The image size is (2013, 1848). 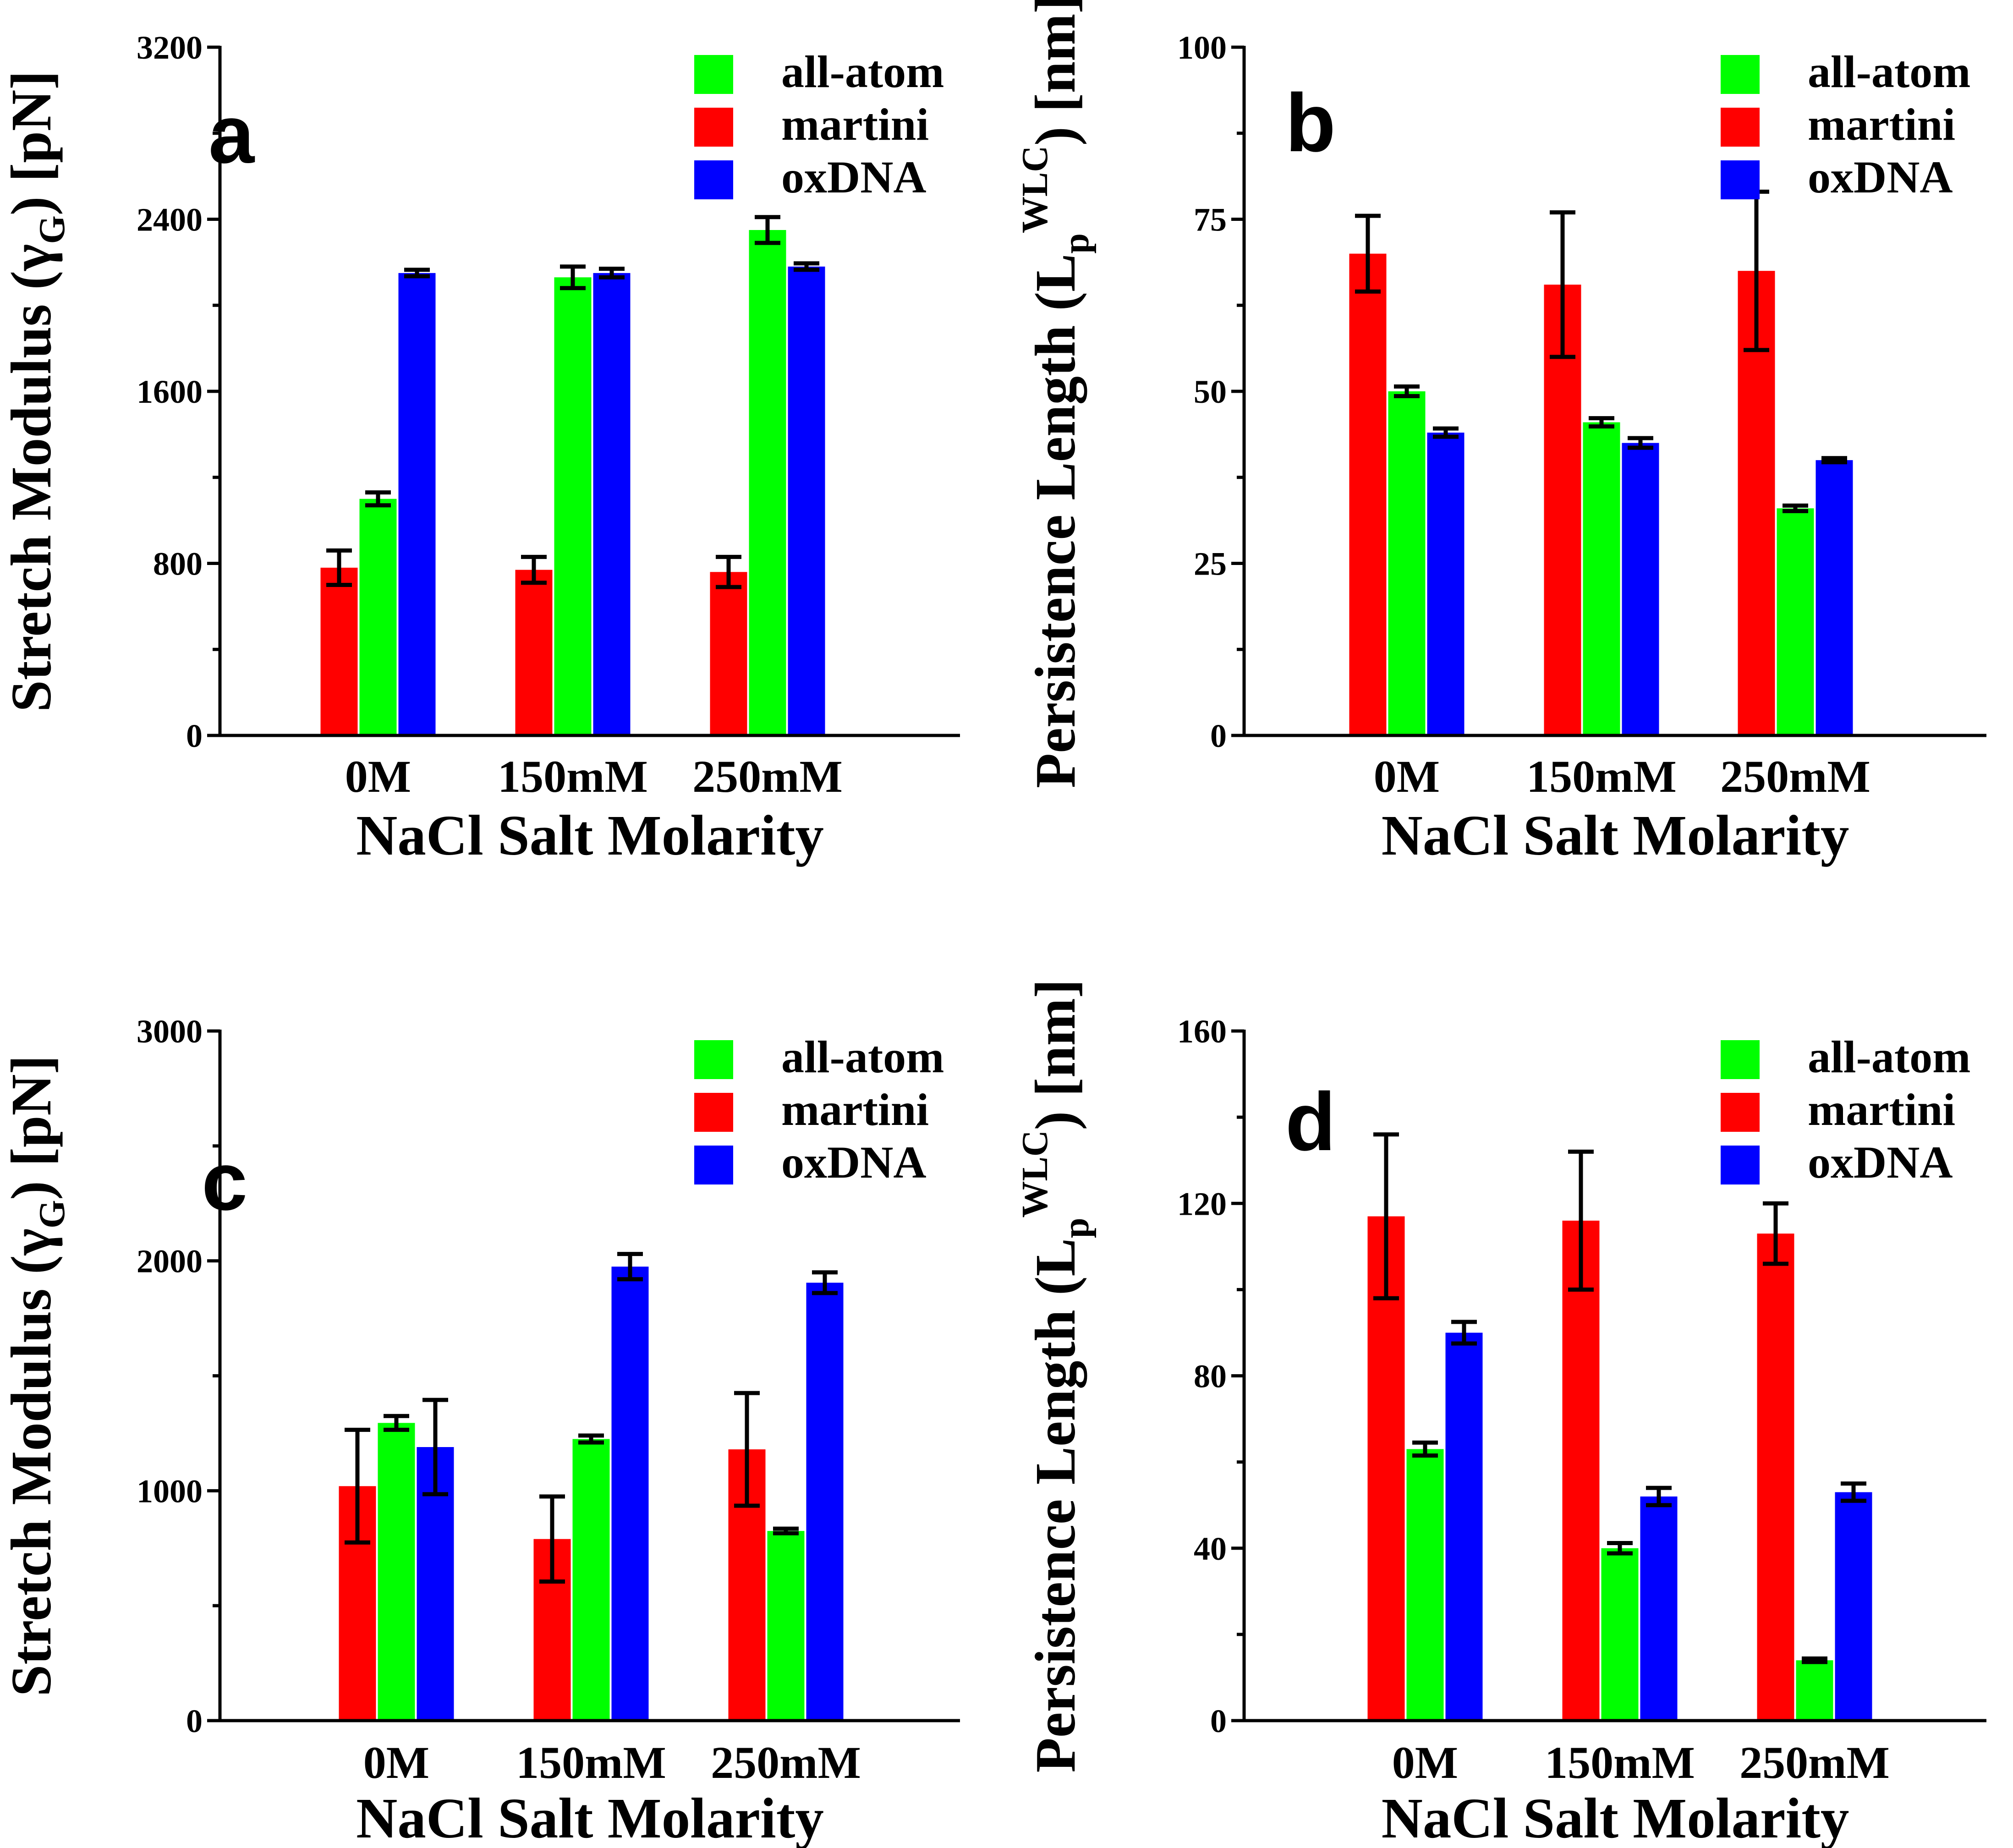 I want to click on y-tick-label: 75, so click(x=1210, y=220).